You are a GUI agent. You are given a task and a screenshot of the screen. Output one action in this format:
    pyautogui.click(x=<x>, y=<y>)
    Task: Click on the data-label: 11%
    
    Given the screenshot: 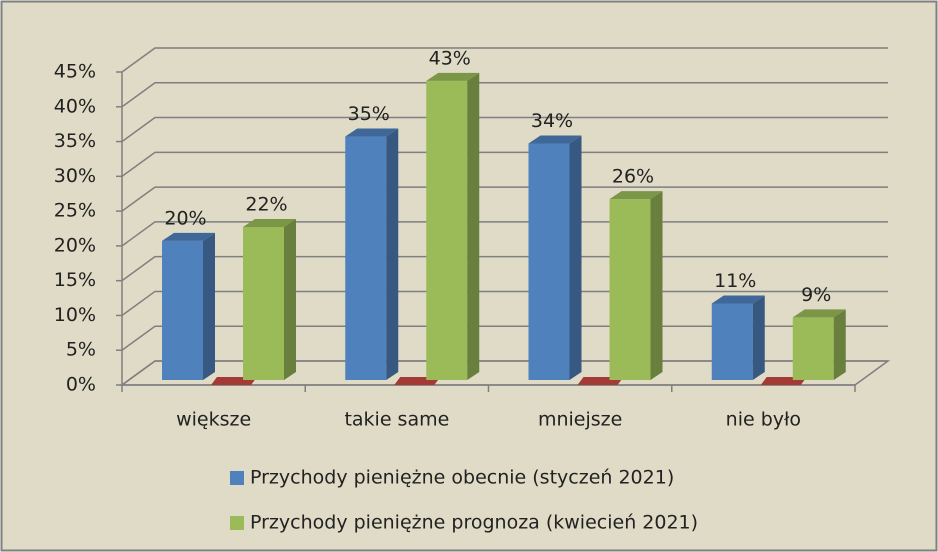 What is the action you would take?
    pyautogui.click(x=735, y=281)
    